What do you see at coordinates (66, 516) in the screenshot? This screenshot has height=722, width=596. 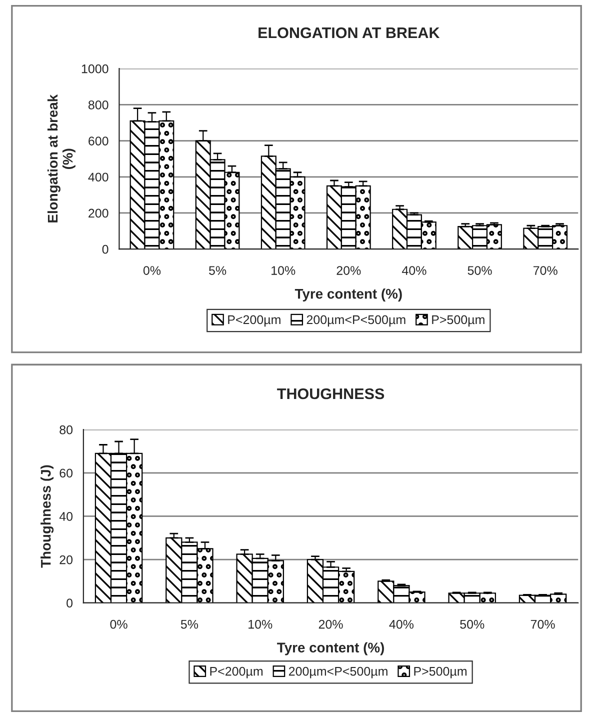 I see `y-tick-label: 40` at bounding box center [66, 516].